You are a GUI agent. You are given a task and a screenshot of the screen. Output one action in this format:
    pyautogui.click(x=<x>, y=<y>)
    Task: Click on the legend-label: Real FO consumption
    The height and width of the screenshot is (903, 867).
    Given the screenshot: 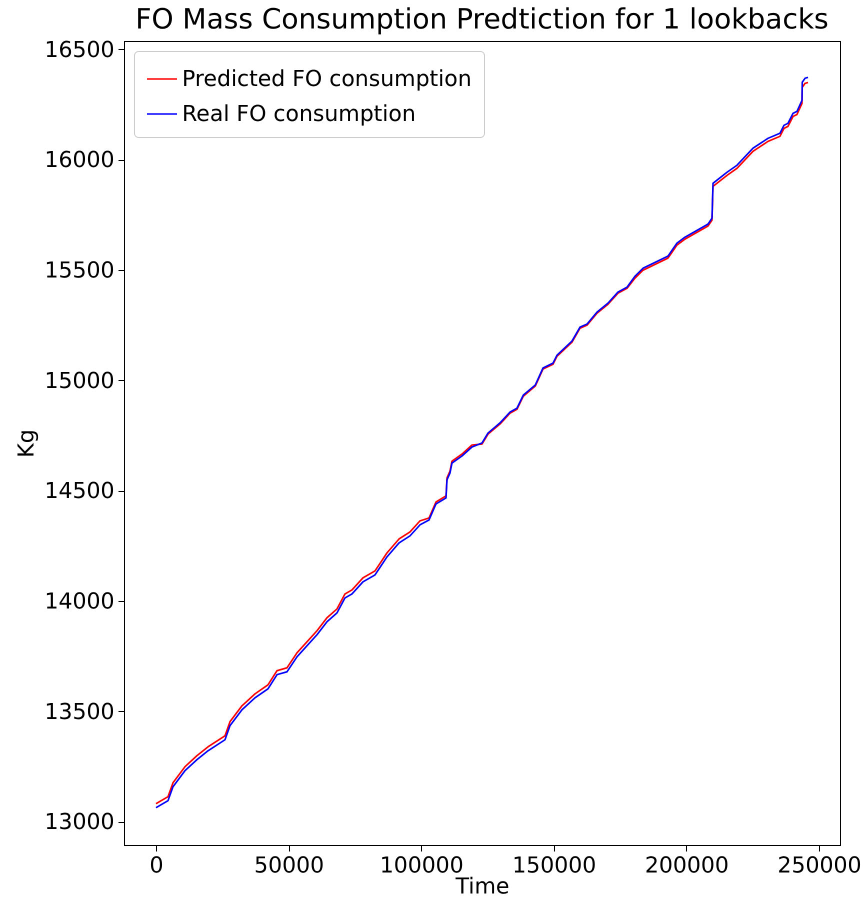 What is the action you would take?
    pyautogui.click(x=299, y=114)
    